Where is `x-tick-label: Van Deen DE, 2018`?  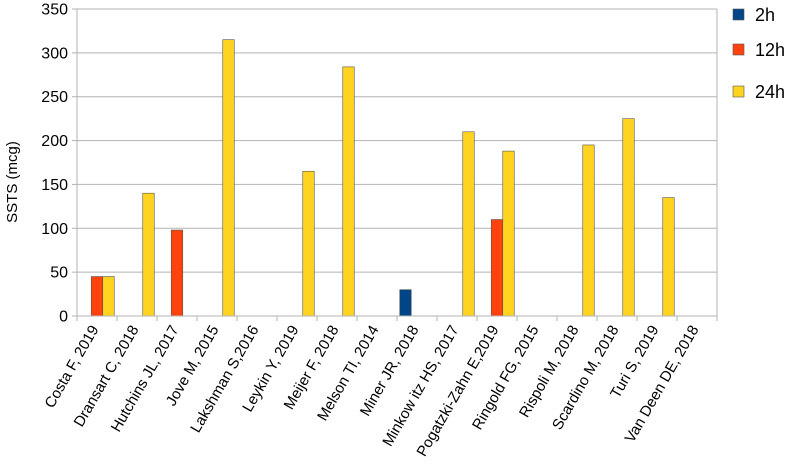 x-tick-label: Van Deen DE, 2018 is located at coordinates (662, 384).